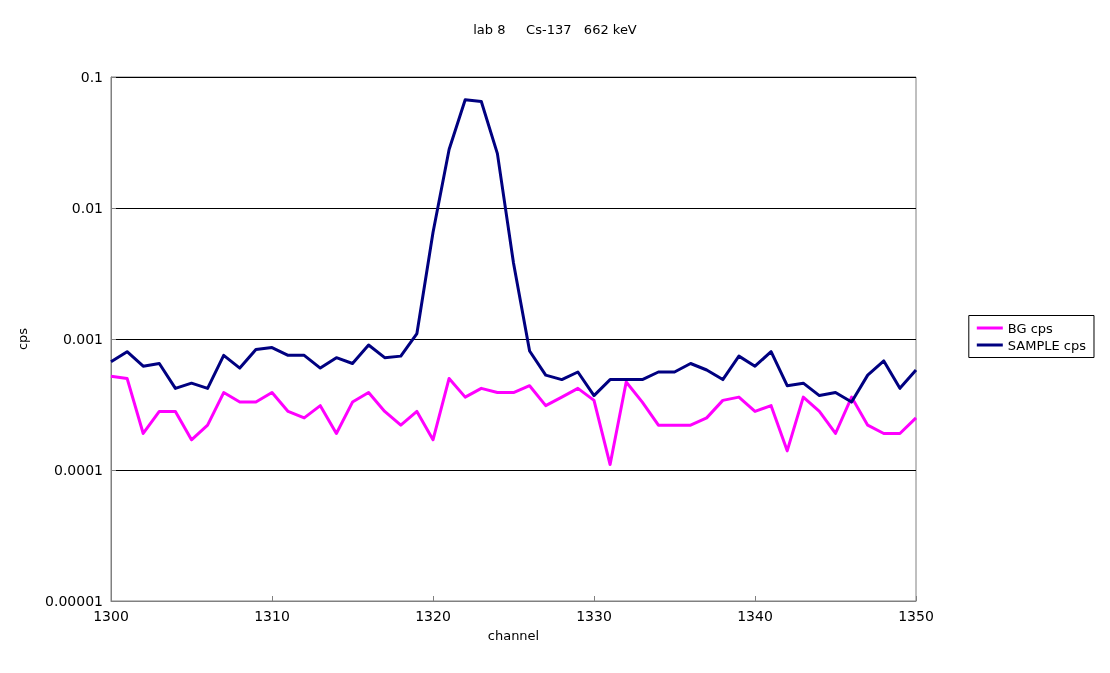 The image size is (1110, 673). I want to click on legend-label: SAMPLE cps, so click(1047, 345).